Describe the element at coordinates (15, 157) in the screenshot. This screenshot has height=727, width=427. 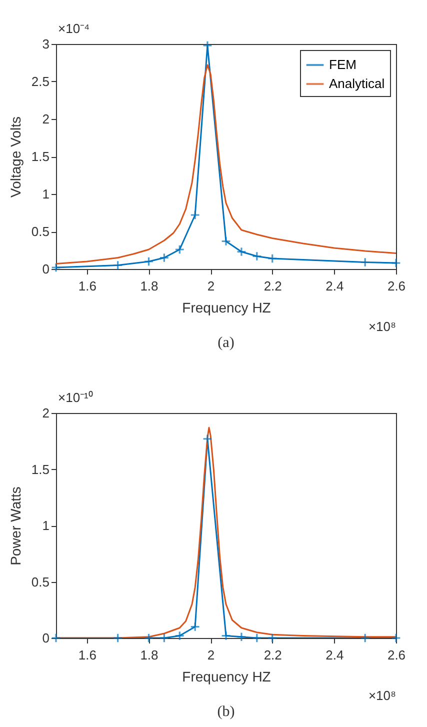
I see `y-axis-title: Voltage Volts` at that location.